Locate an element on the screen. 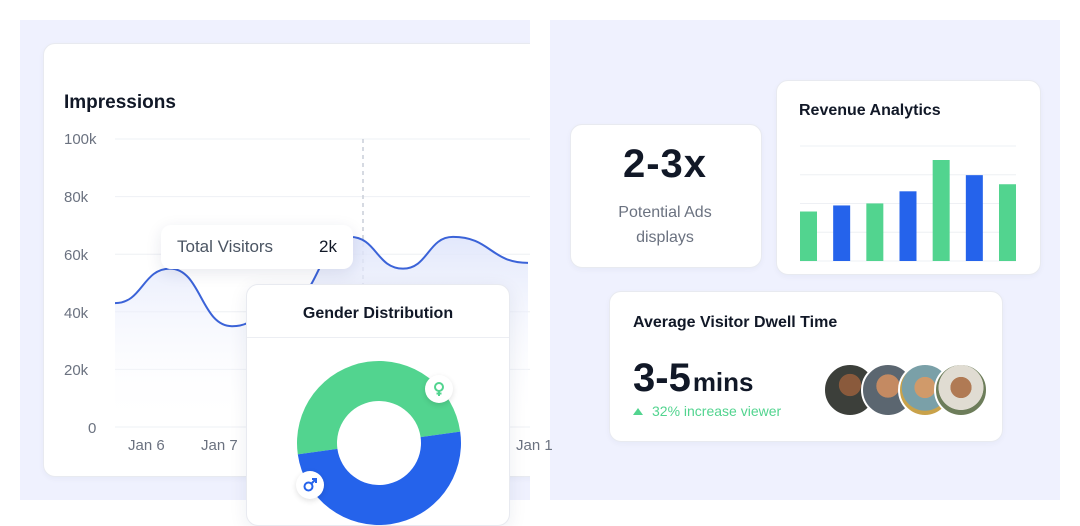 The width and height of the screenshot is (1080, 526). potential-ads-label-line-2: displays is located at coordinates (665, 237).